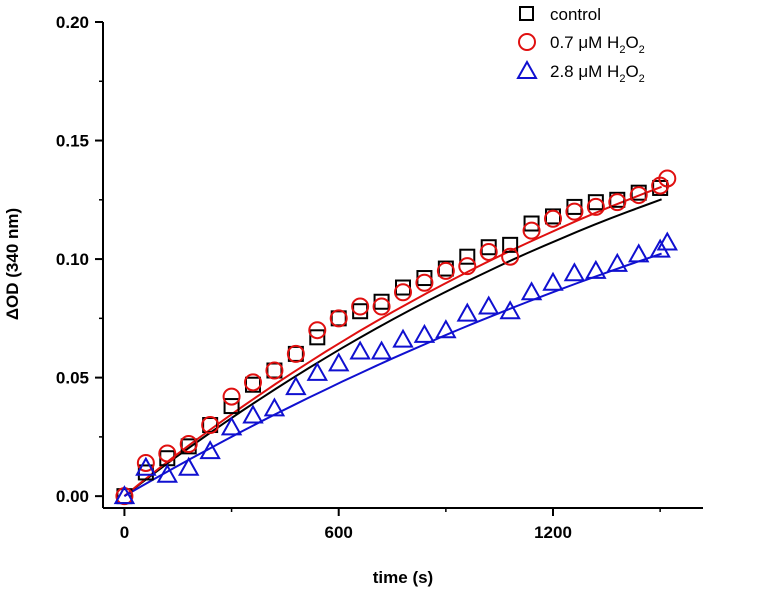 Image resolution: width=761 pixels, height=590 pixels. I want to click on x-tick-label: 600, so click(339, 532).